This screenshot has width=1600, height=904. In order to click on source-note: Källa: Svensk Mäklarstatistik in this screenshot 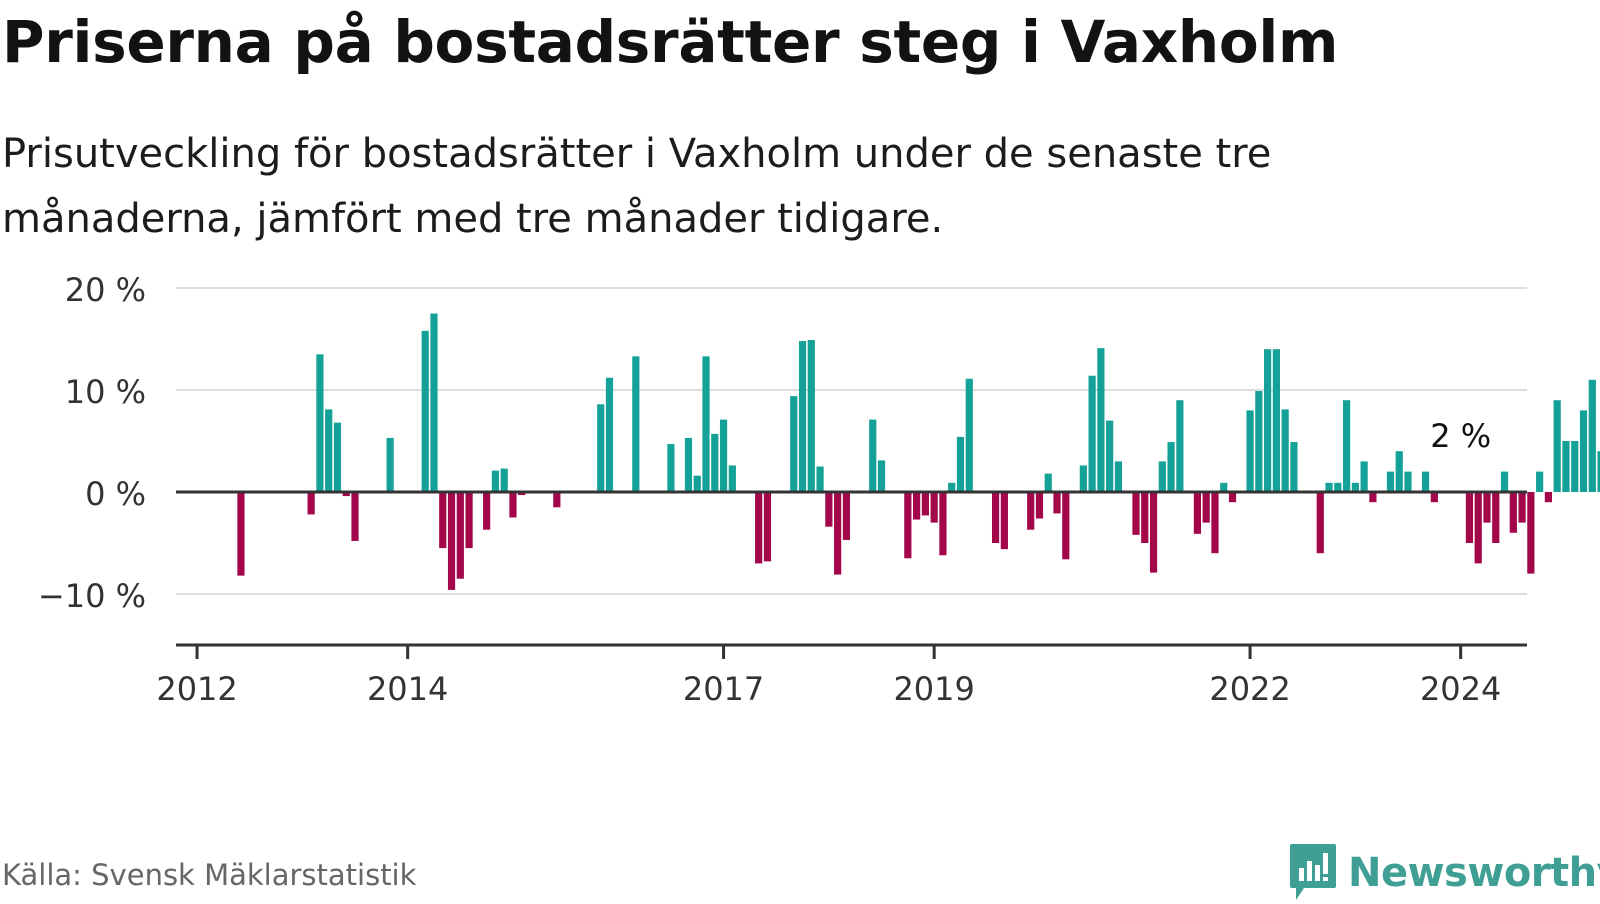, I will do `click(209, 875)`.